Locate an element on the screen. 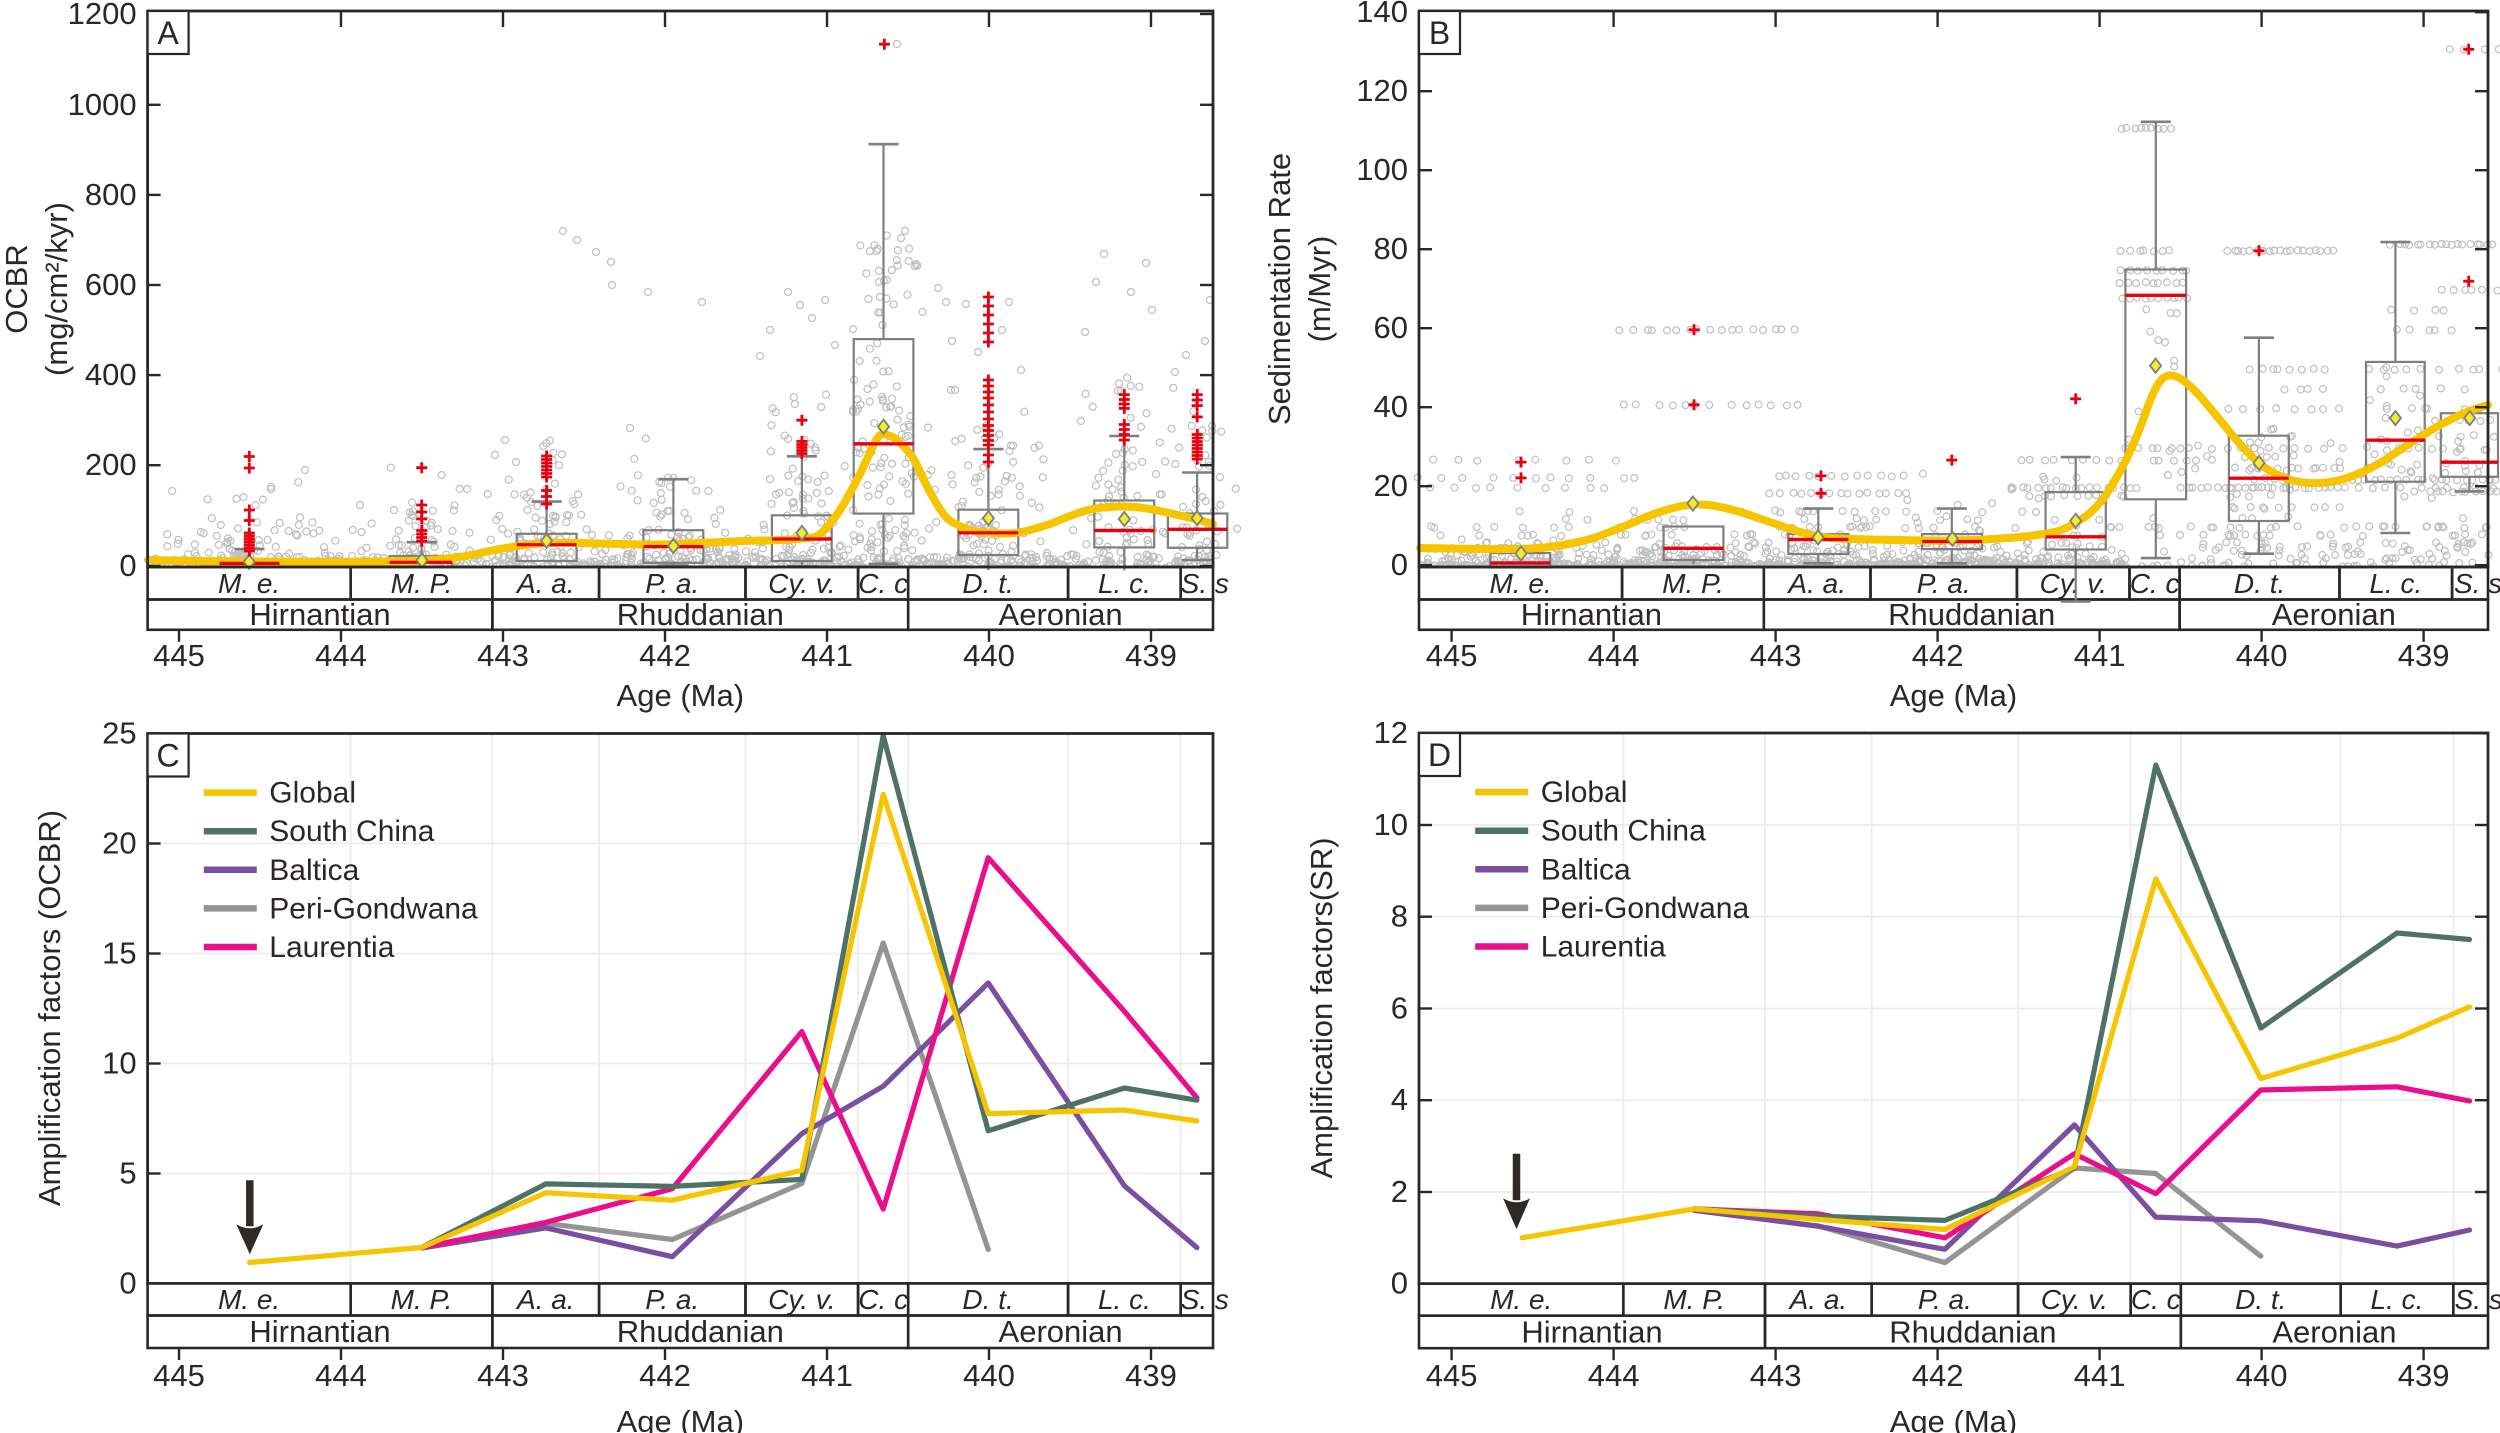  svg-text: 6 is located at coordinates (1399, 1008).